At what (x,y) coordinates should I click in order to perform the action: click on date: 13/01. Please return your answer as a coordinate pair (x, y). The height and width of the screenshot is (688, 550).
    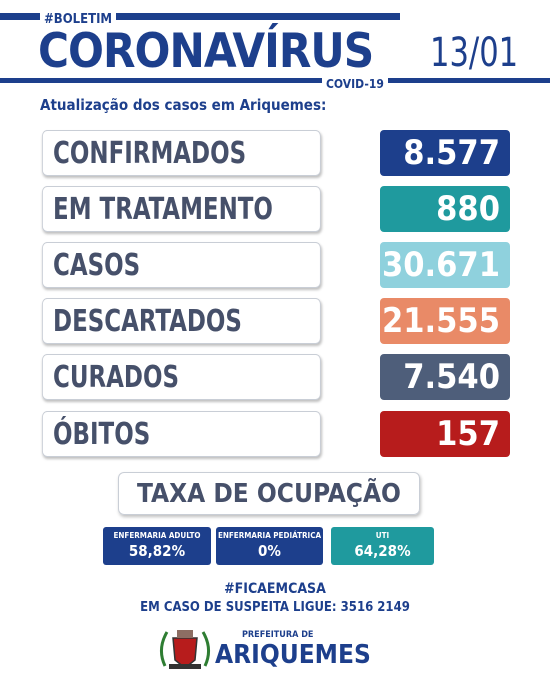
    Looking at the image, I should click on (474, 53).